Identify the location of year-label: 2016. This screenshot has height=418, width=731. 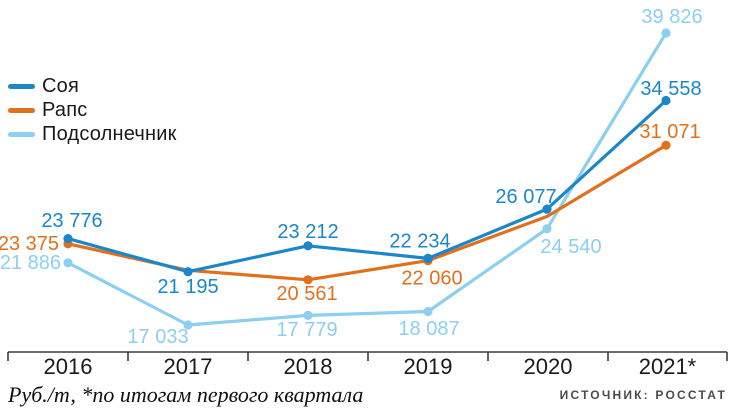
(68, 366).